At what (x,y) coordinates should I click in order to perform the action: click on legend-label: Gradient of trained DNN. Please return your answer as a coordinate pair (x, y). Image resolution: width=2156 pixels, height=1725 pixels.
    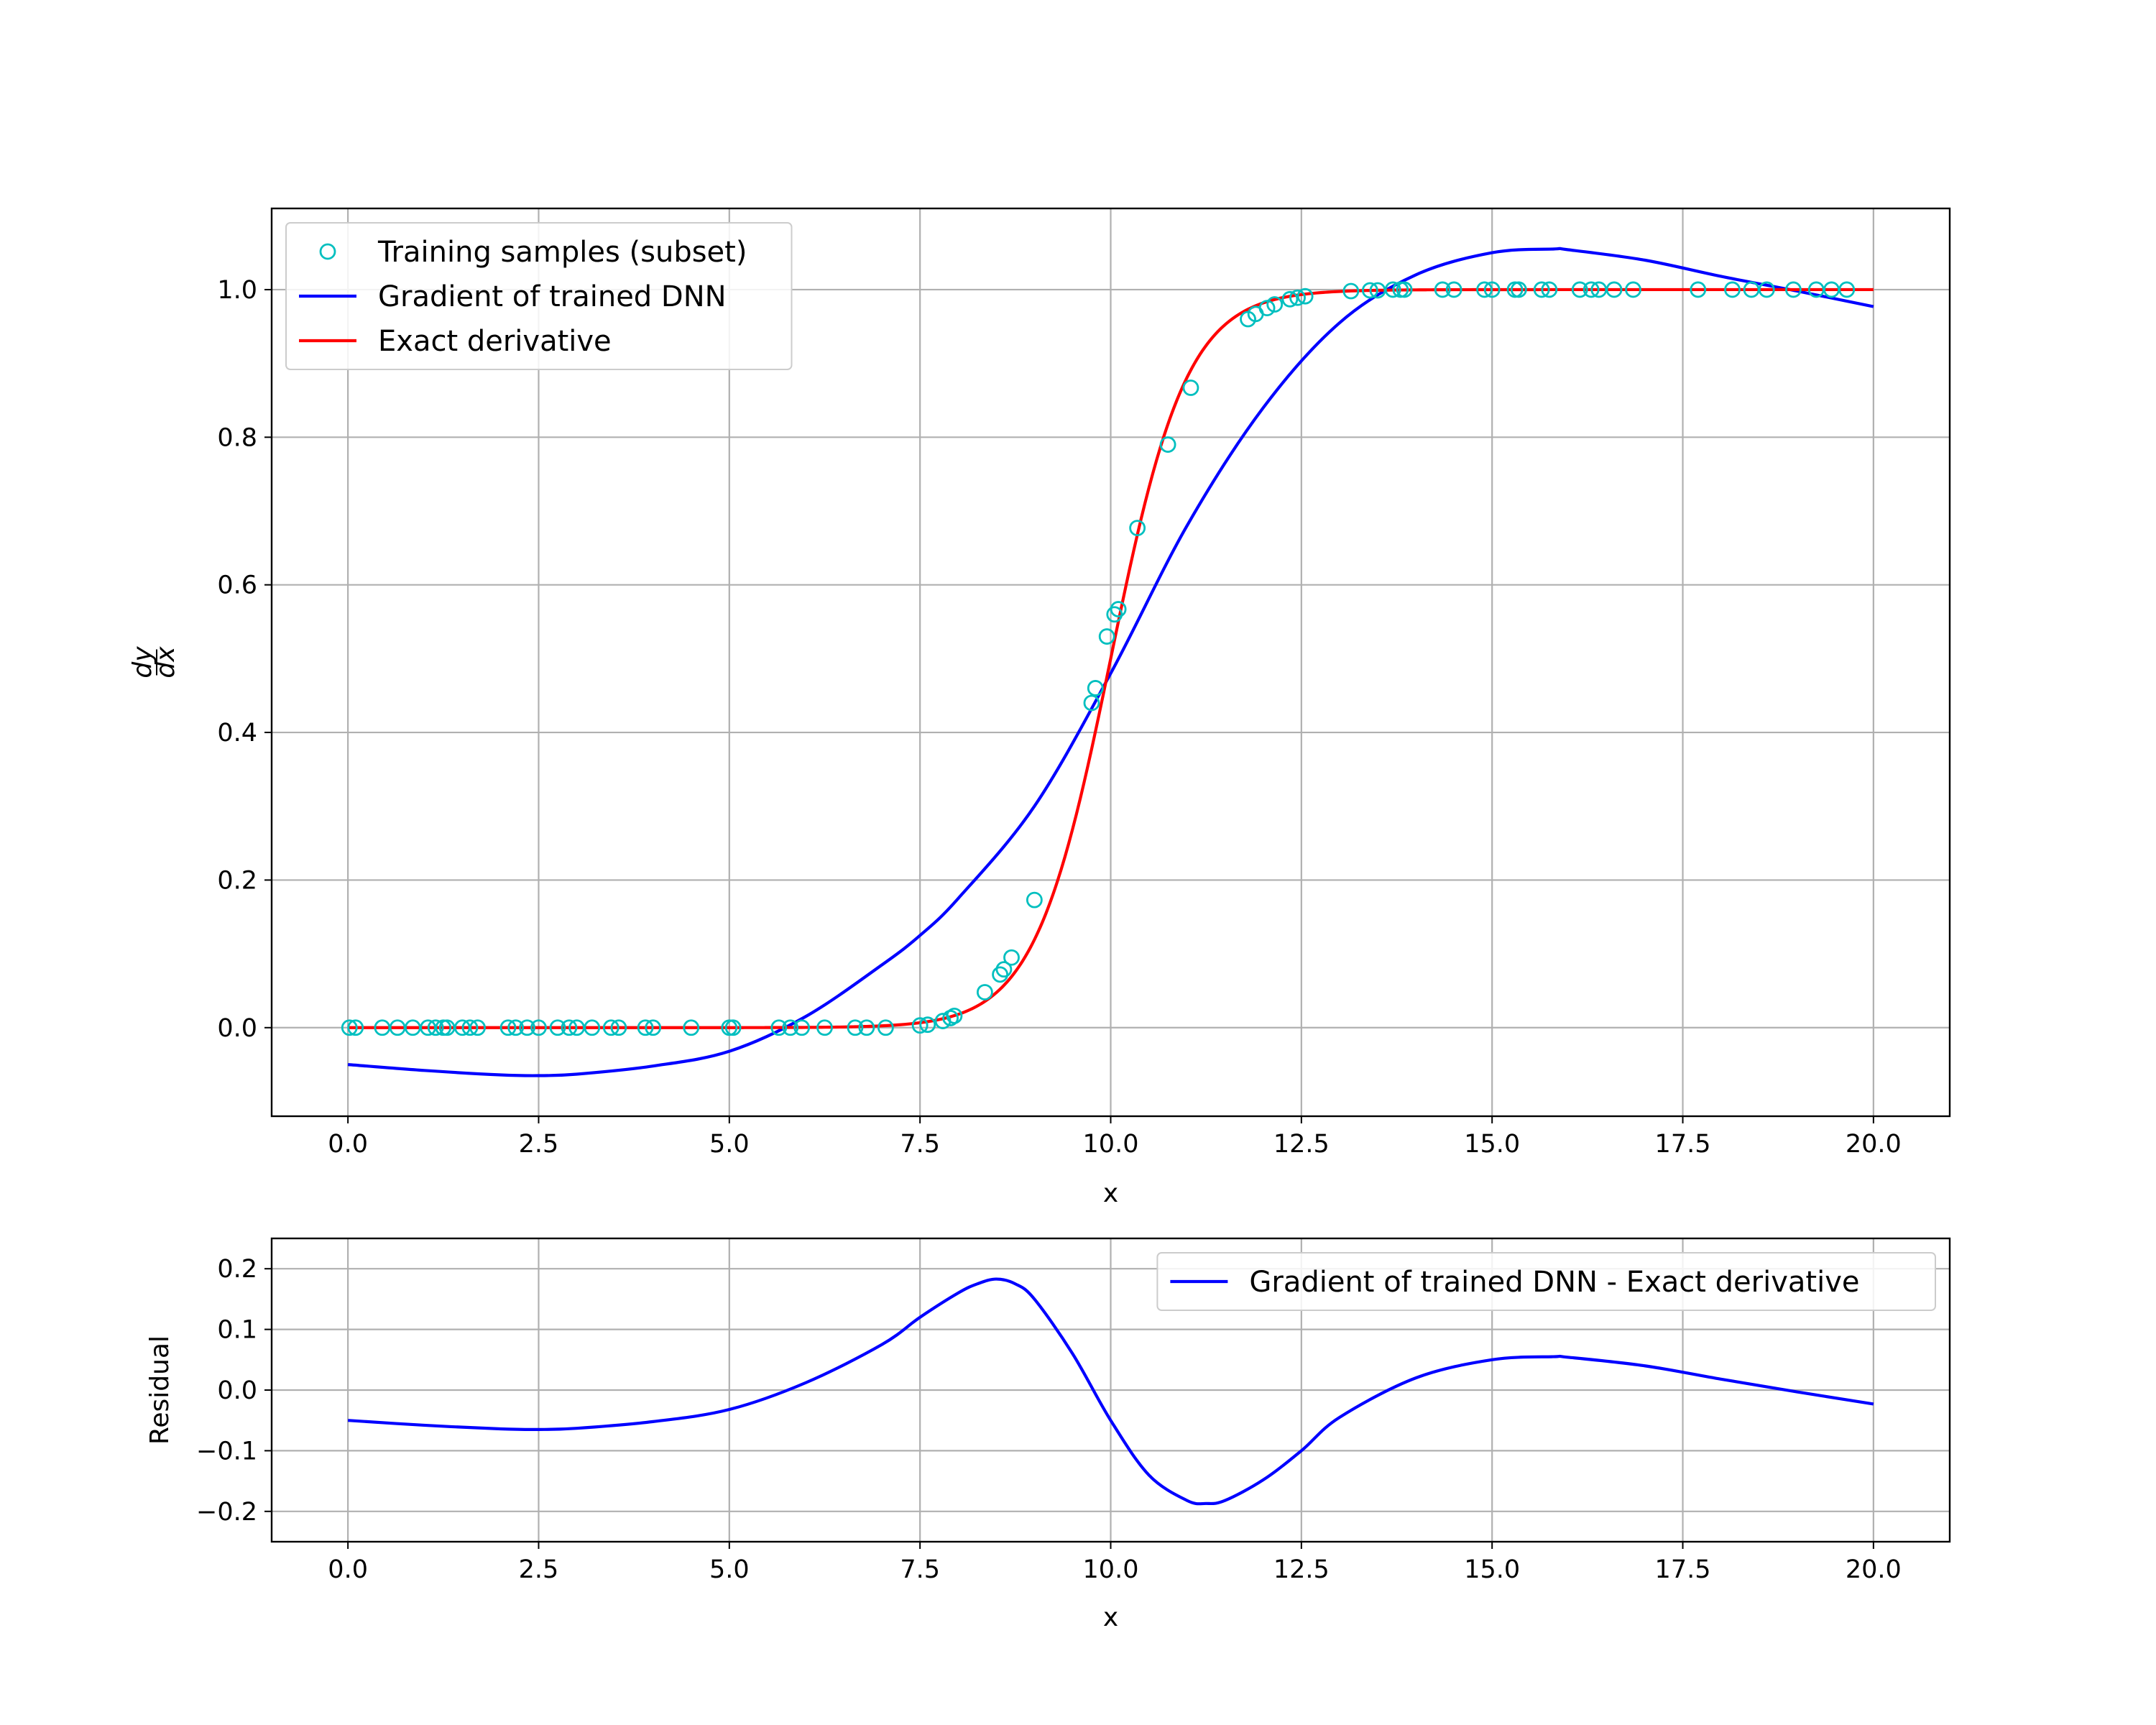
    Looking at the image, I should click on (552, 296).